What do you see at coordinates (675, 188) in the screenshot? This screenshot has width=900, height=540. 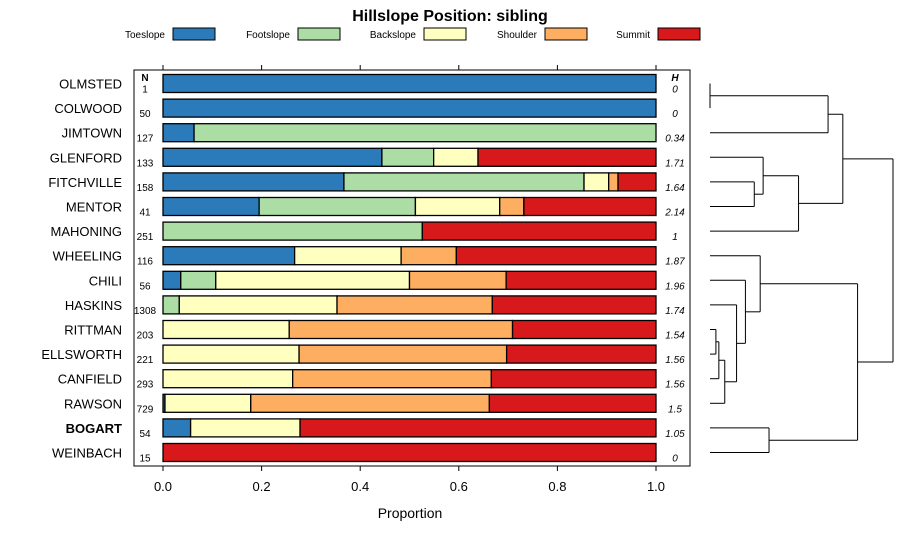 I see `h-value-fitchville: 1.64` at bounding box center [675, 188].